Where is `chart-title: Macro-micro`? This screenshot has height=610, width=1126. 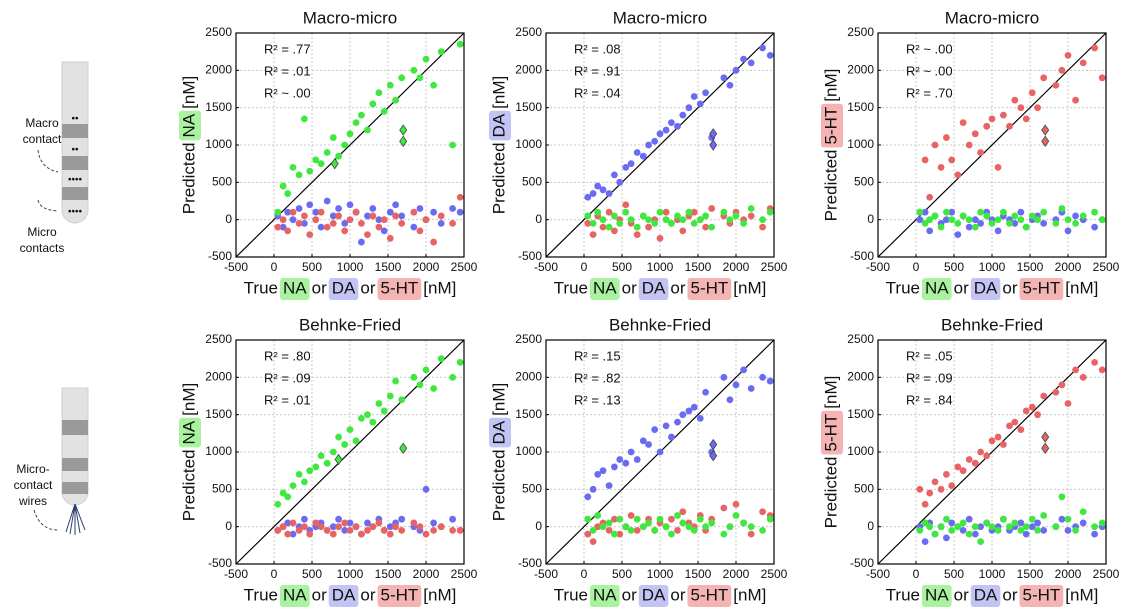
chart-title: Macro-micro is located at coordinates (992, 17).